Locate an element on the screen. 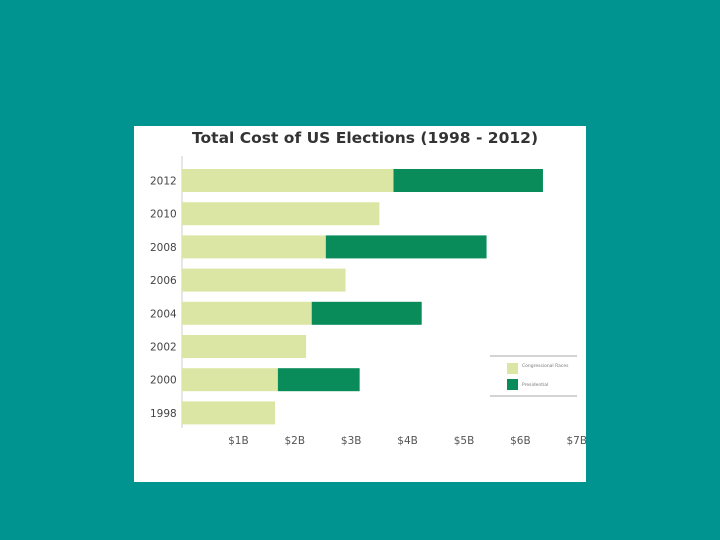 The width and height of the screenshot is (720, 540). bar-2012-presidential is located at coordinates (468, 180).